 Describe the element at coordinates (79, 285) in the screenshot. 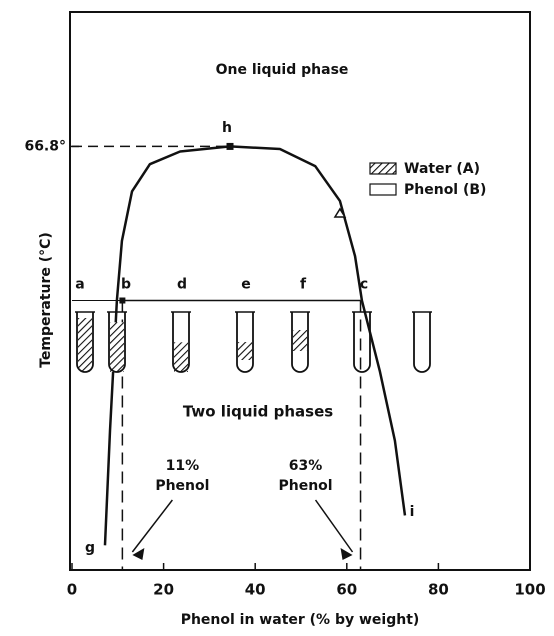

I see `point-label: a` at that location.